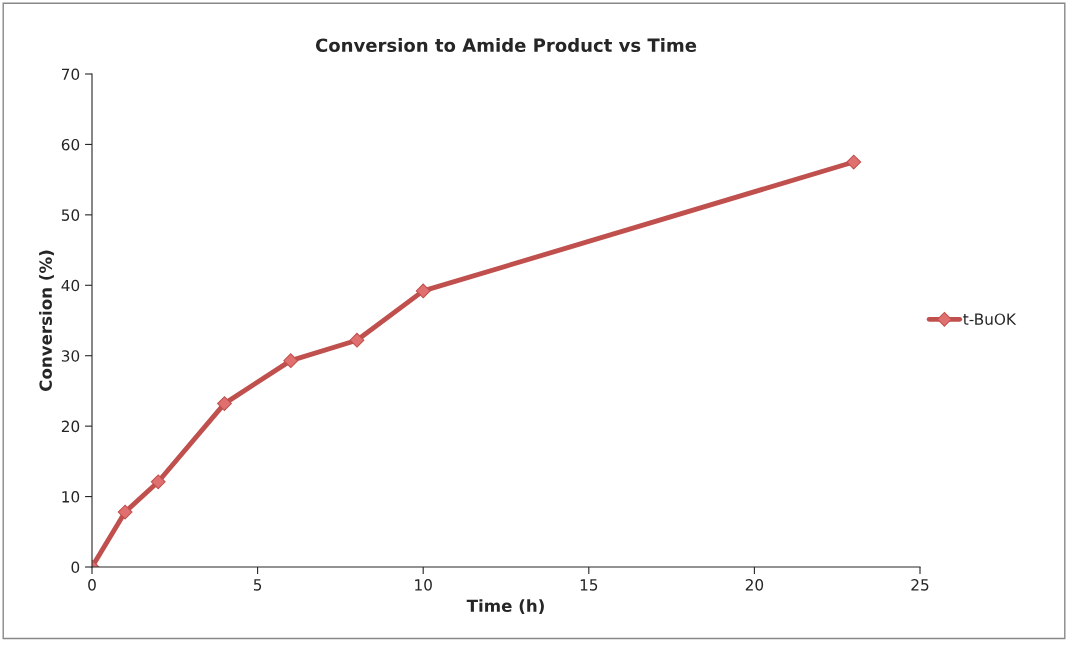 The width and height of the screenshot is (1068, 645). I want to click on y-tick-label: 10, so click(71, 497).